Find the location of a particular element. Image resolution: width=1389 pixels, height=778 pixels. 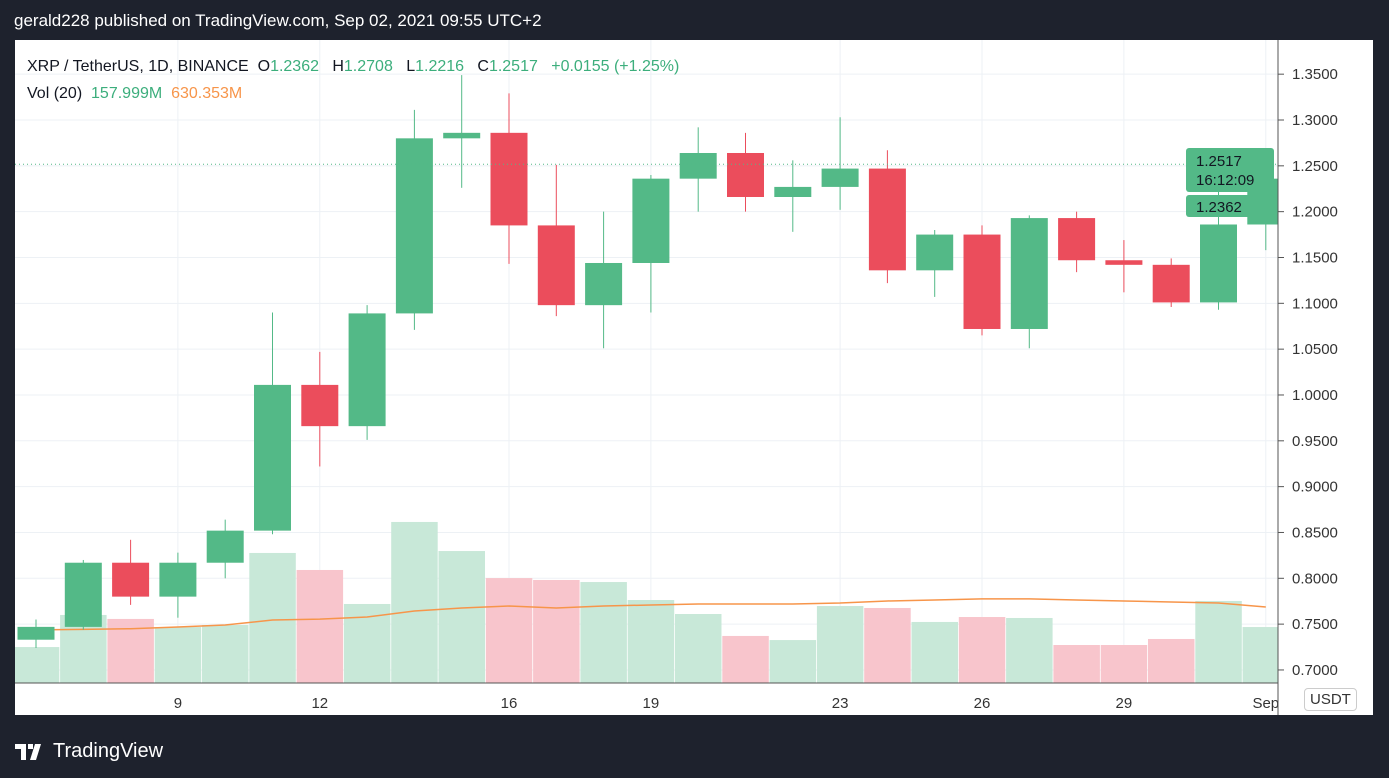

y-tick-label: 1.3500 is located at coordinates (1315, 74).